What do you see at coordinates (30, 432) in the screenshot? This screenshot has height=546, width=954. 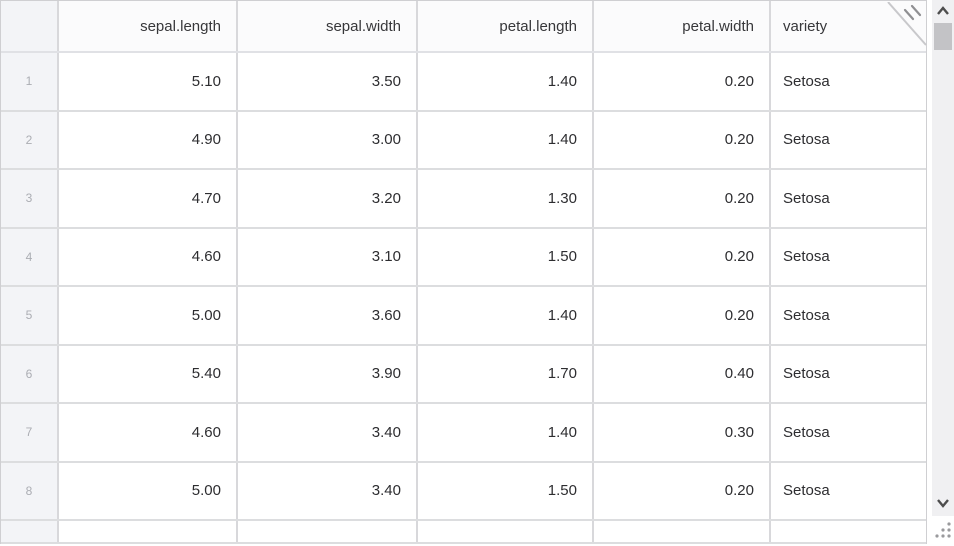 I see `row-number: 7` at bounding box center [30, 432].